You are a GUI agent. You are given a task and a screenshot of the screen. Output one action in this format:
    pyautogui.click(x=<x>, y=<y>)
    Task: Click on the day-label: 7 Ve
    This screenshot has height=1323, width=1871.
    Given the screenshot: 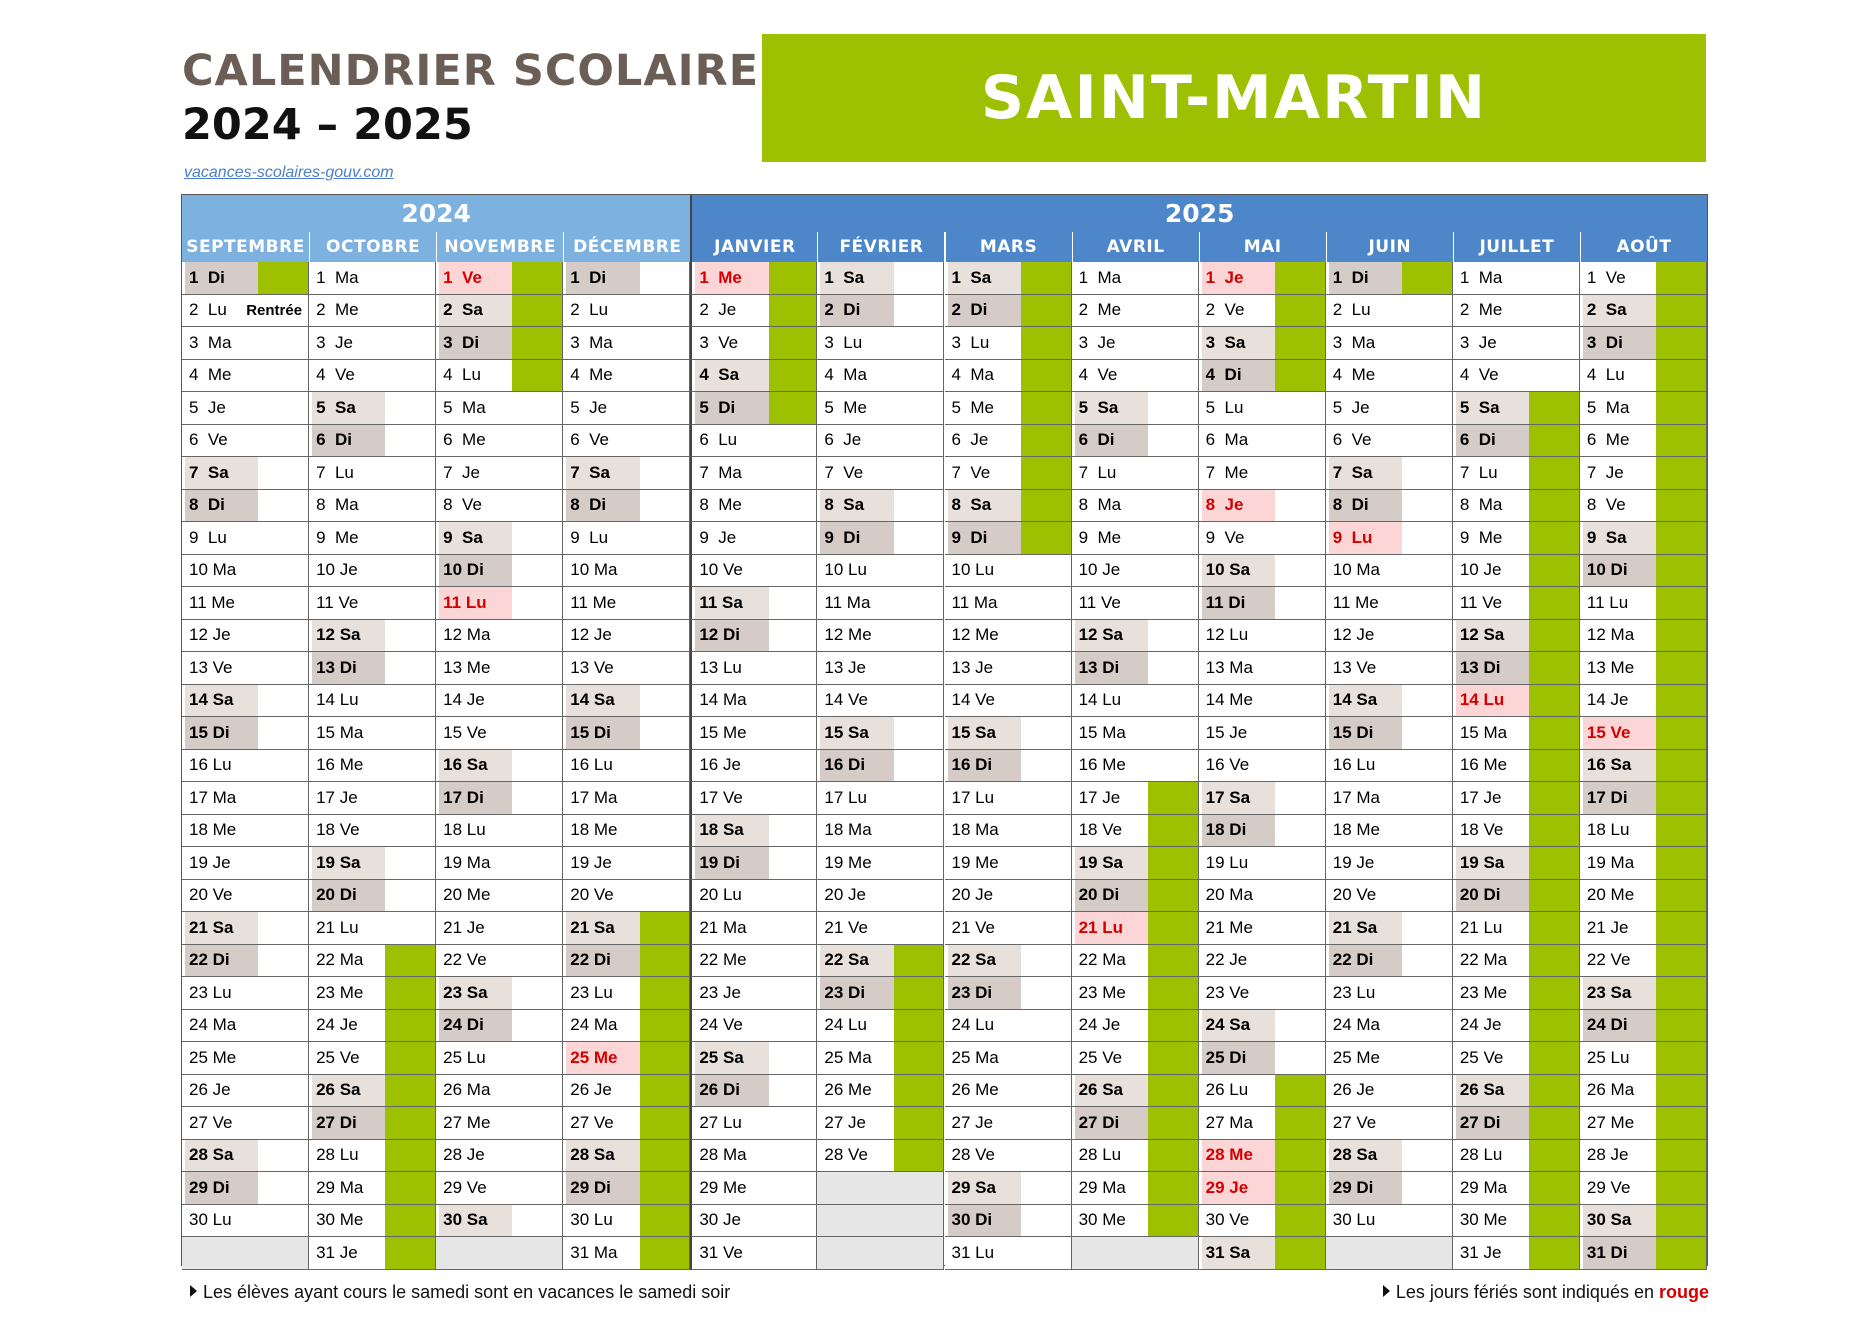 What is the action you would take?
    pyautogui.click(x=844, y=472)
    